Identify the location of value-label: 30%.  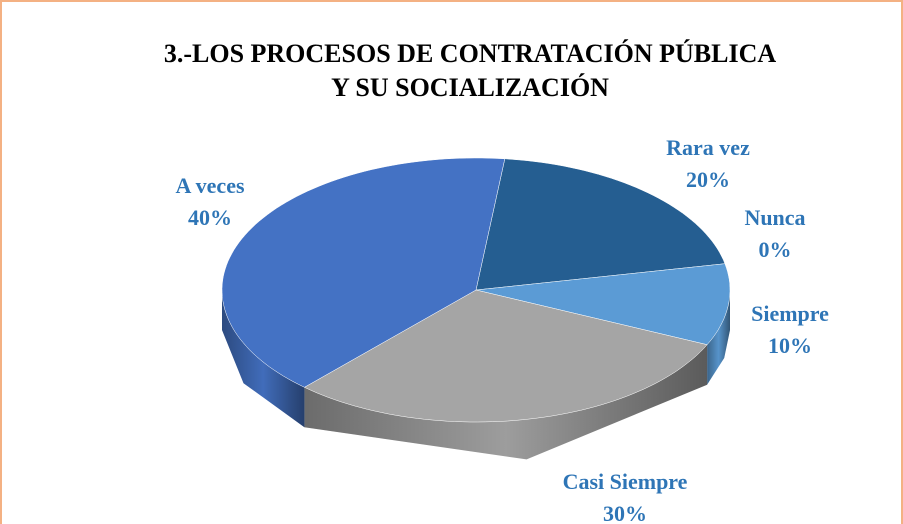
(625, 512).